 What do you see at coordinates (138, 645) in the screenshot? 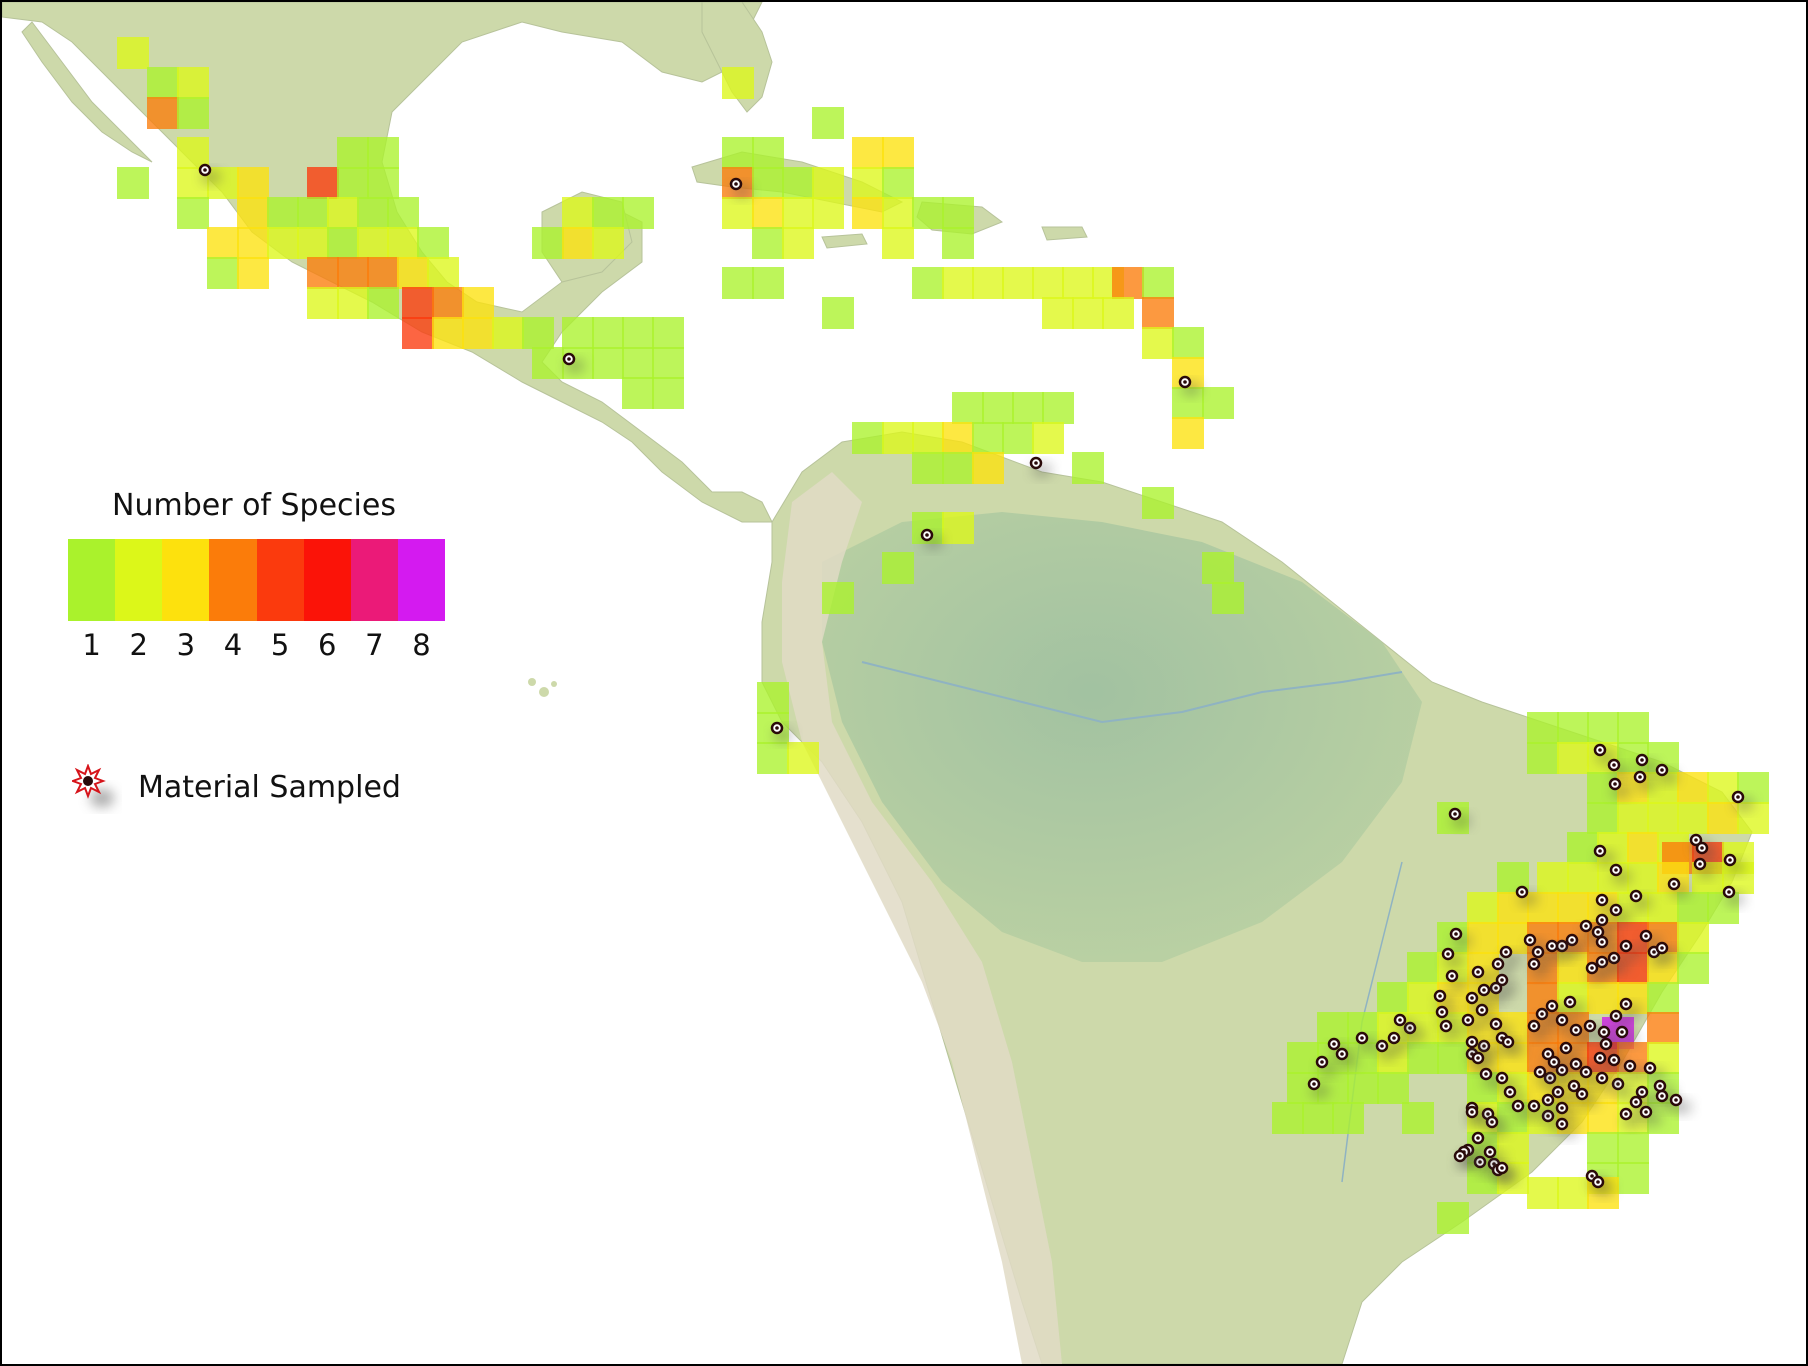
I see `legend-label-2: 2` at bounding box center [138, 645].